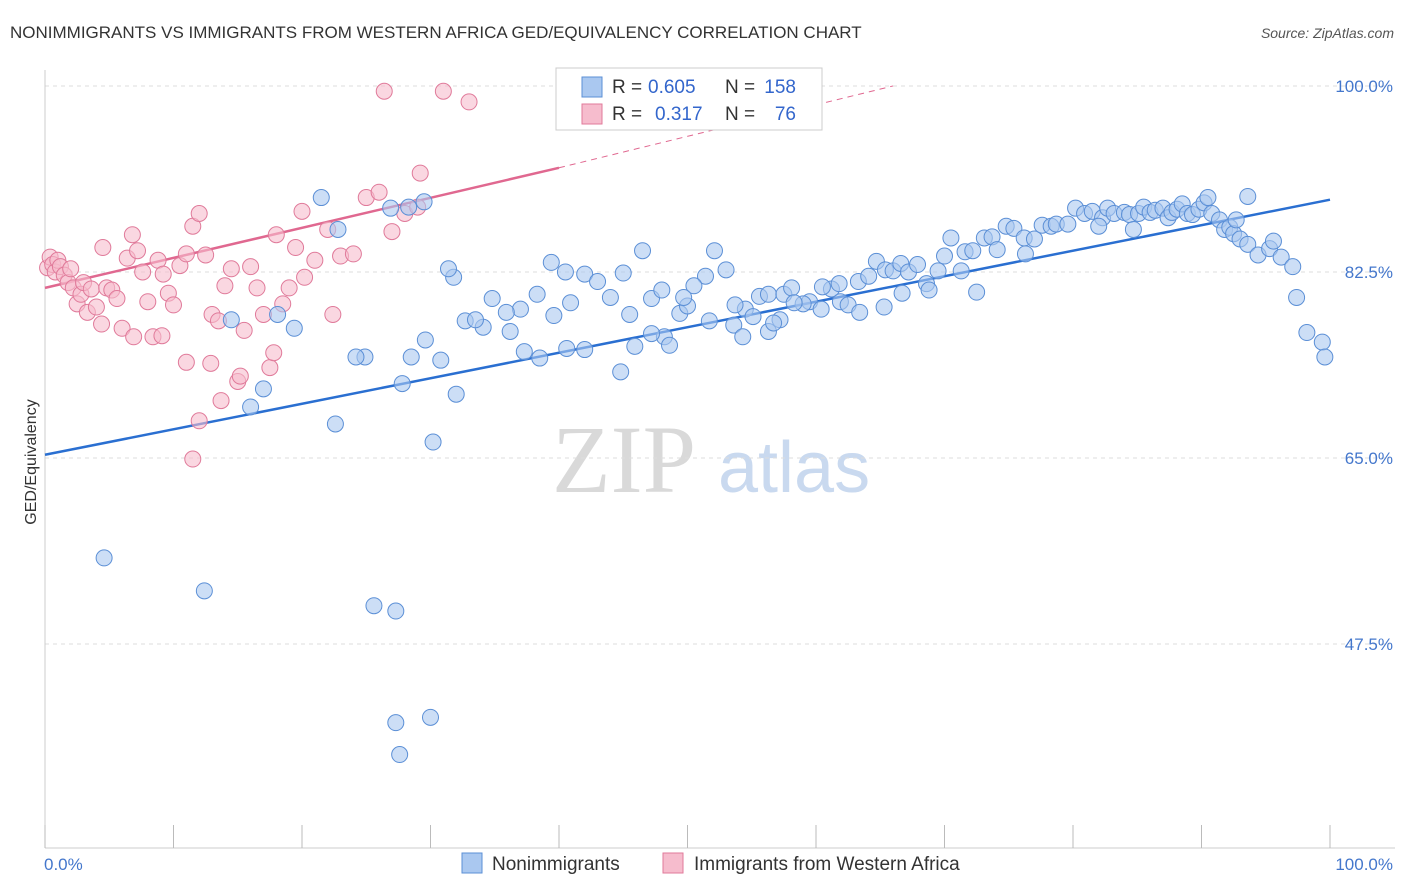 Image resolution: width=1406 pixels, height=892 pixels. What do you see at coordinates (780, 87) in the screenshot?
I see `legend-n-value-0: 158` at bounding box center [780, 87].